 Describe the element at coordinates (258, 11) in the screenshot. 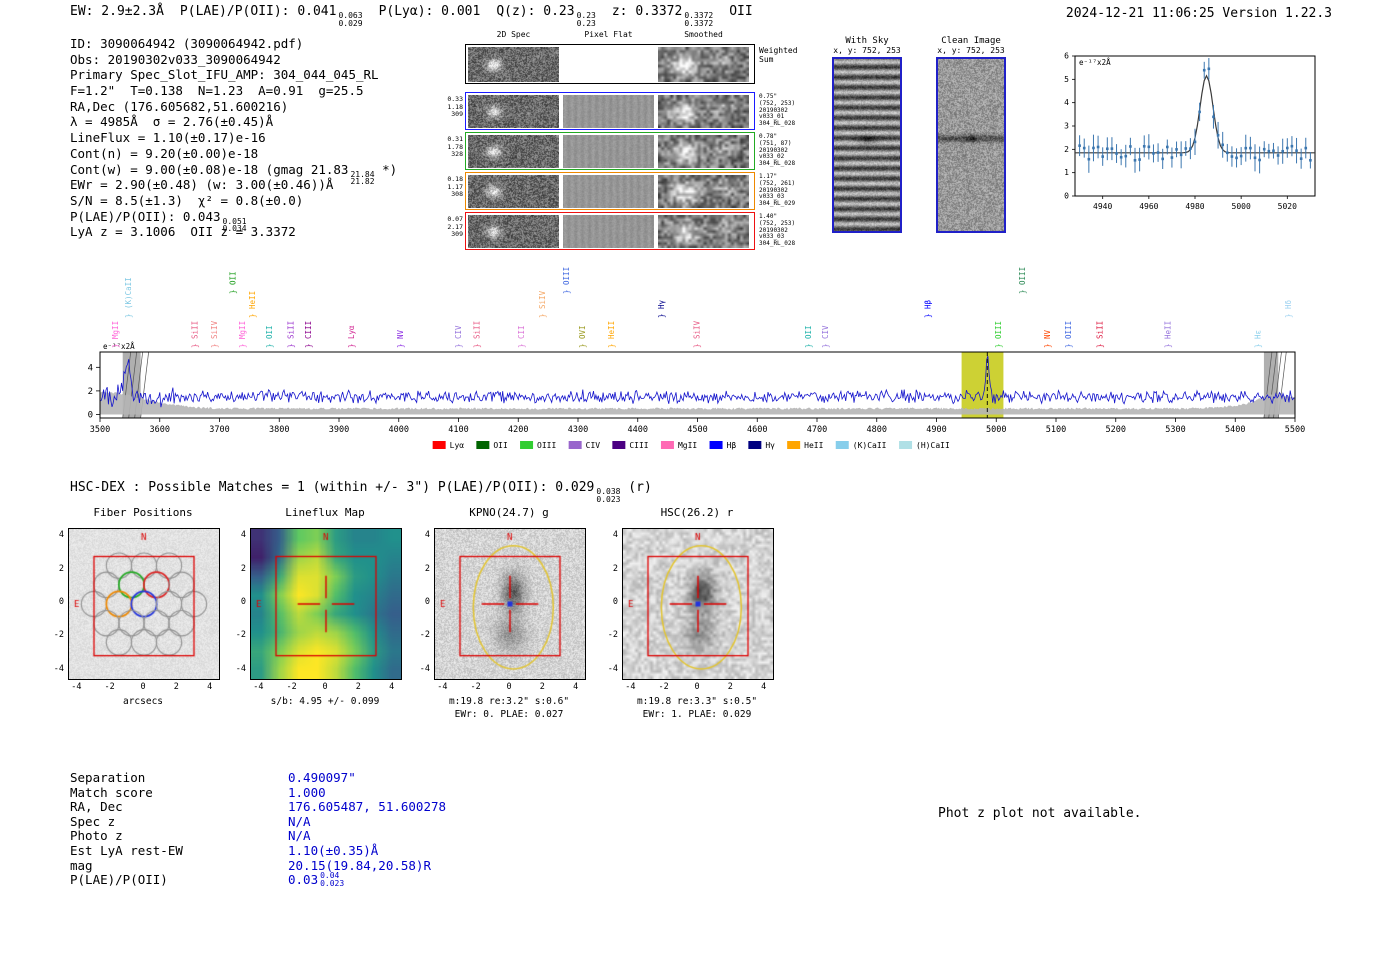

I see `plae-main: P(LAE)/P(OII): 0.041` at that location.